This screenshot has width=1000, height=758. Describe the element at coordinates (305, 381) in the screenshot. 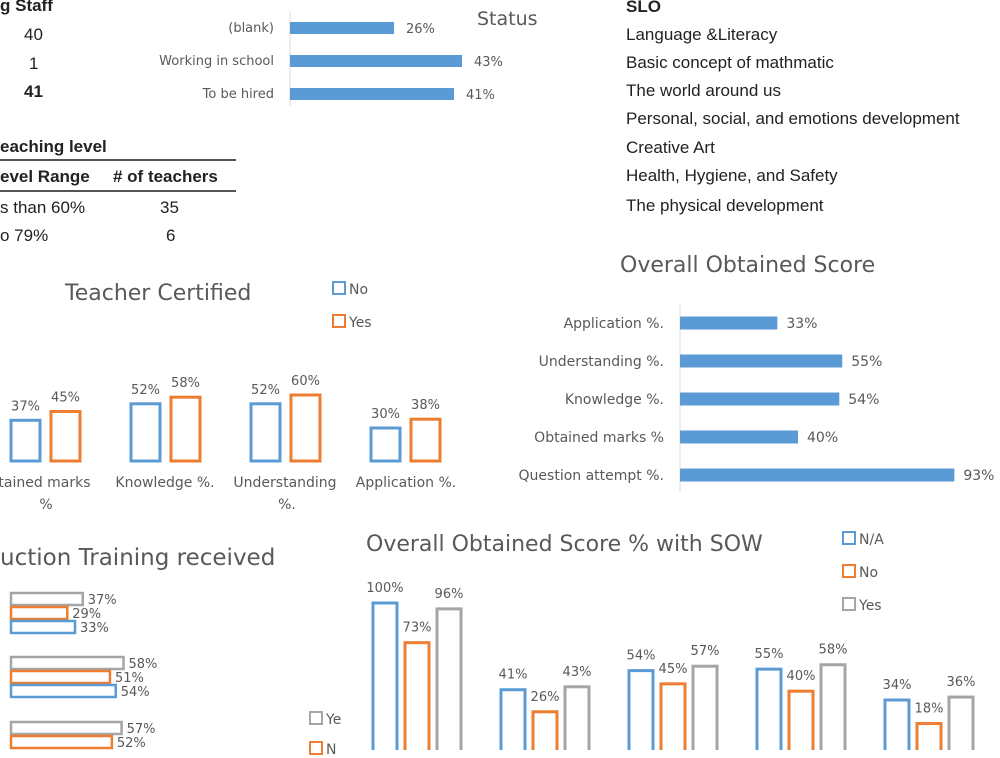

I see `teacher-certified-data-label: 60%` at that location.